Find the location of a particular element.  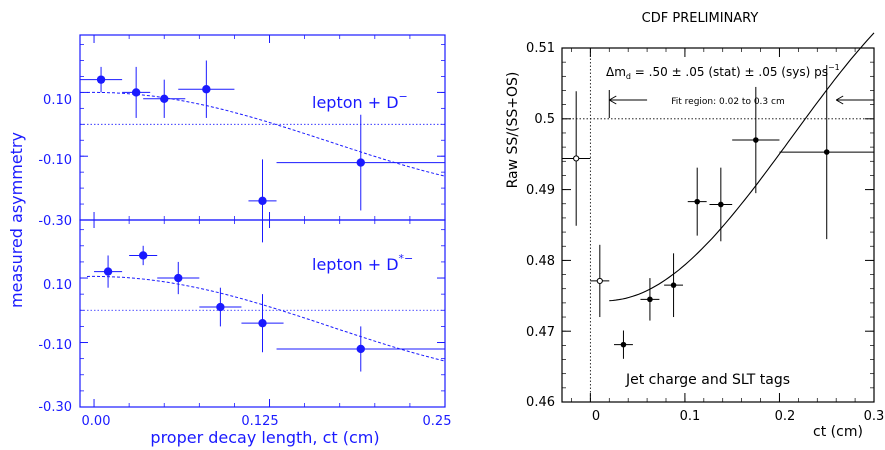

right-y-tick-label: 0.47 is located at coordinates (540, 332).